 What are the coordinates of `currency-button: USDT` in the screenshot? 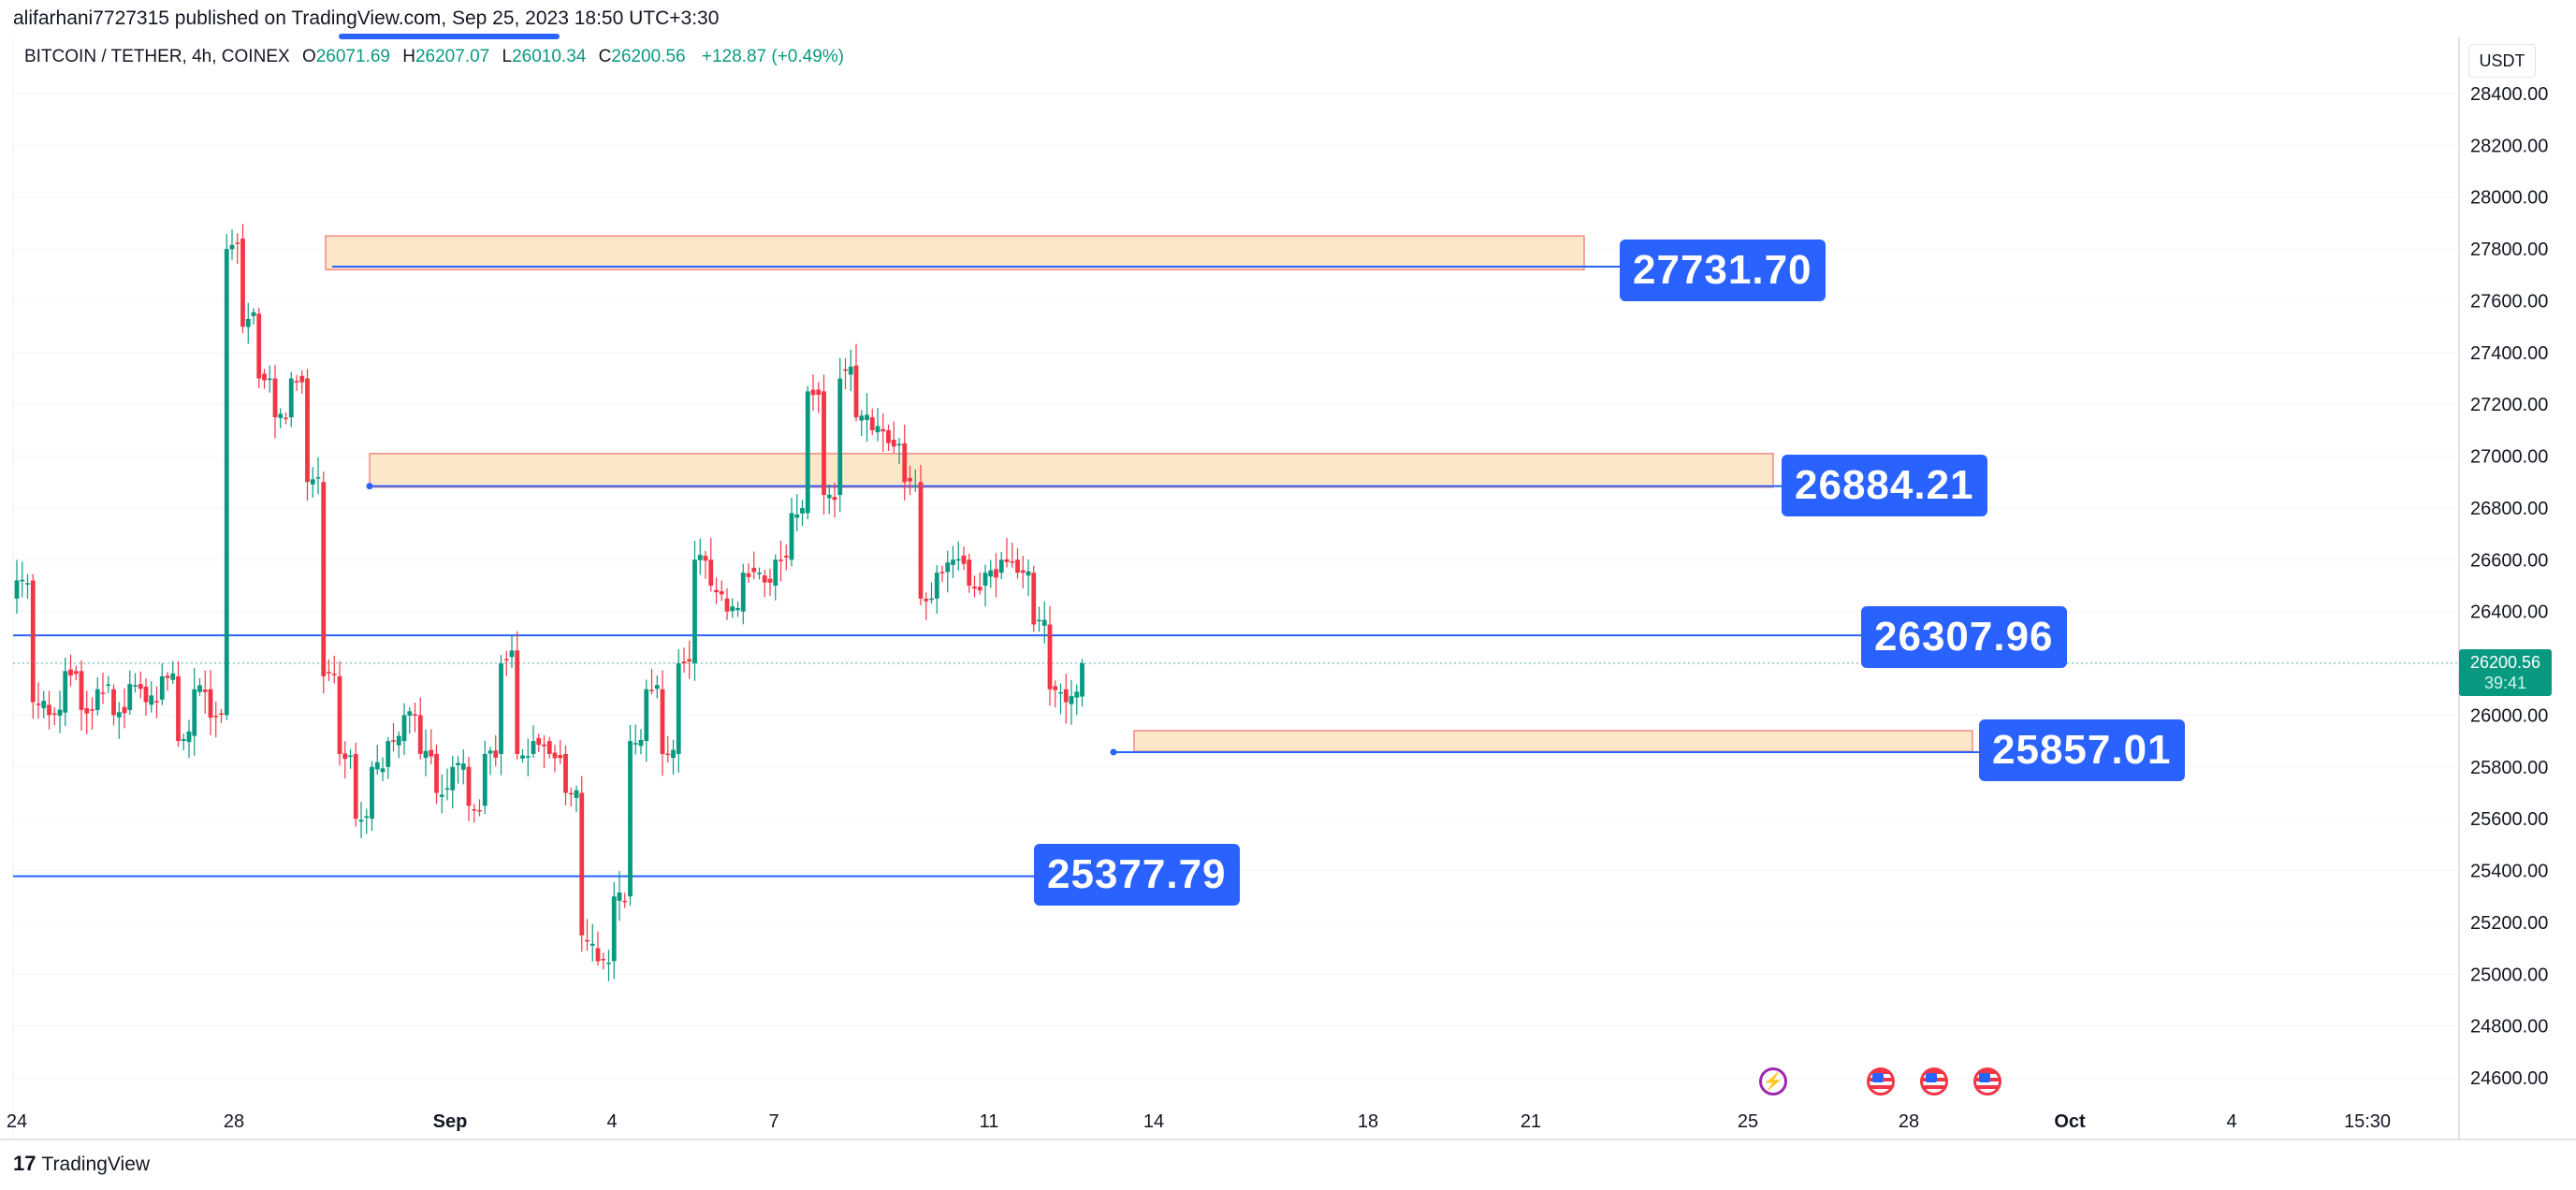 It's located at (2502, 61).